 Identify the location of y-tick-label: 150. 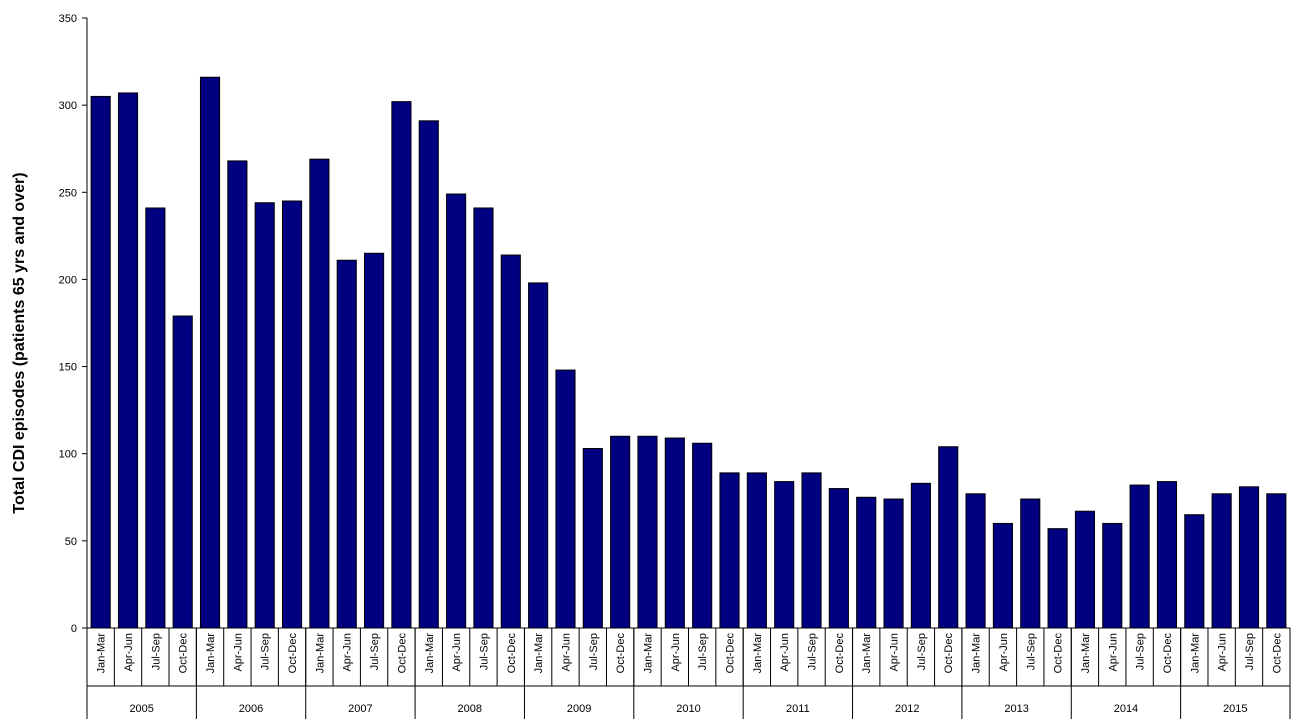
(68, 368).